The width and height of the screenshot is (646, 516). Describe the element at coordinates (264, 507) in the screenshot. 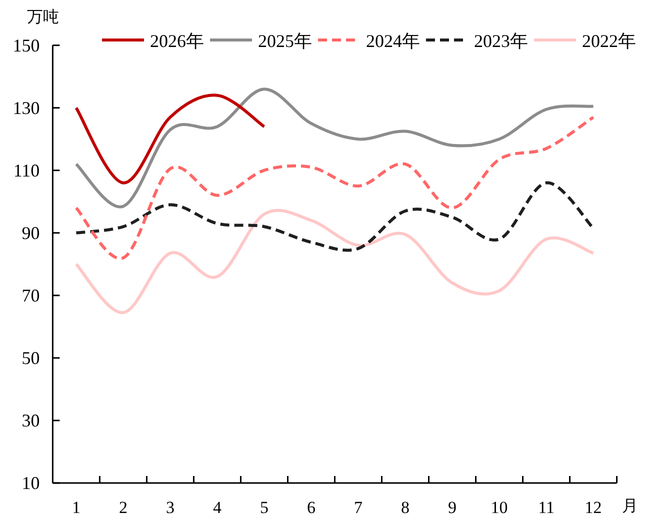

I see `x-tick-label: 5` at that location.